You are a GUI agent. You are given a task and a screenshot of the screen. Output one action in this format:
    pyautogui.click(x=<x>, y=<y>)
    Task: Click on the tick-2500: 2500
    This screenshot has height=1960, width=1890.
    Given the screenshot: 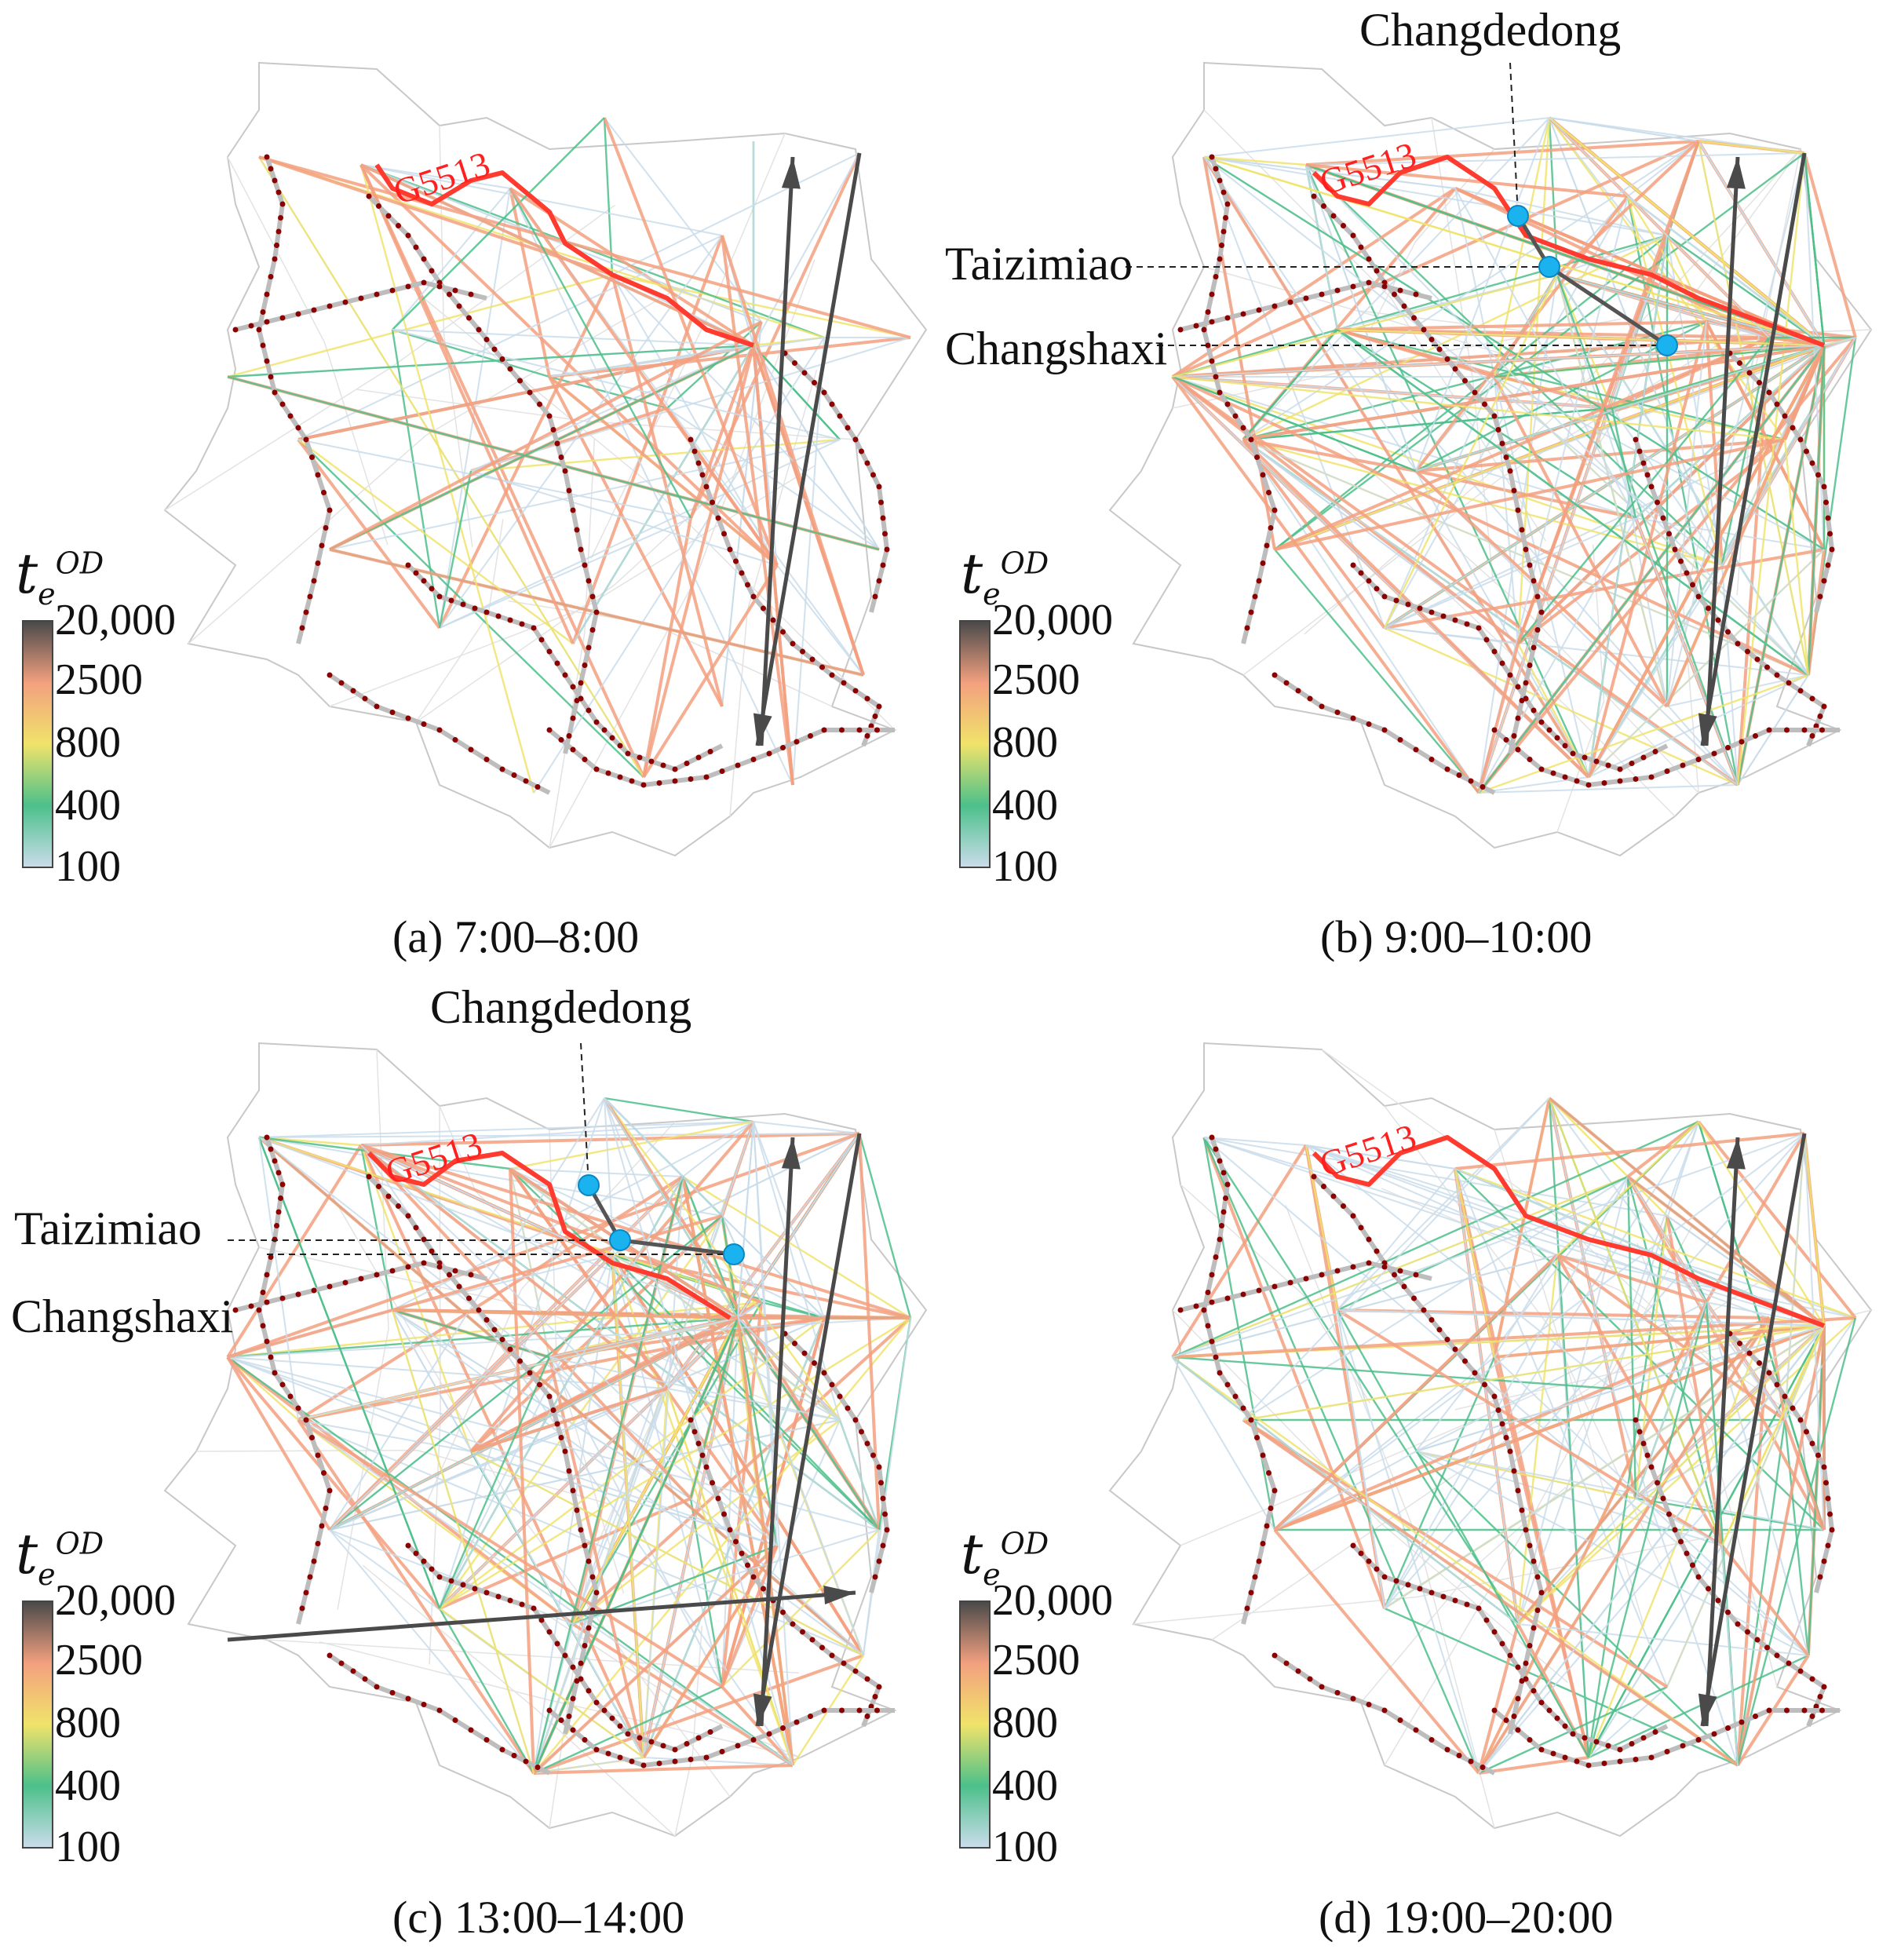 What is the action you would take?
    pyautogui.click(x=99, y=1660)
    